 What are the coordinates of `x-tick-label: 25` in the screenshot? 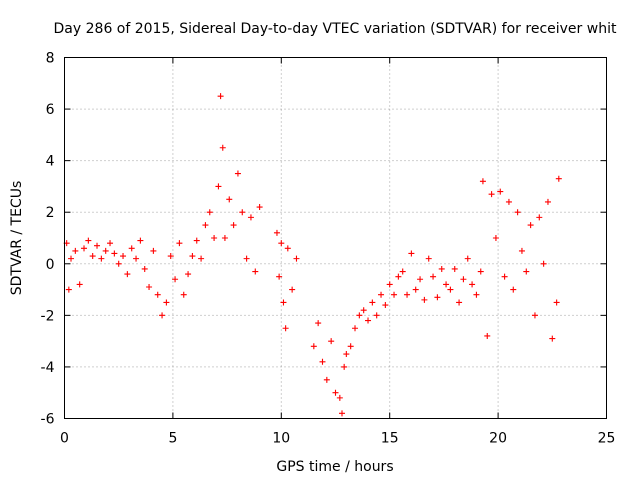 It's located at (607, 439).